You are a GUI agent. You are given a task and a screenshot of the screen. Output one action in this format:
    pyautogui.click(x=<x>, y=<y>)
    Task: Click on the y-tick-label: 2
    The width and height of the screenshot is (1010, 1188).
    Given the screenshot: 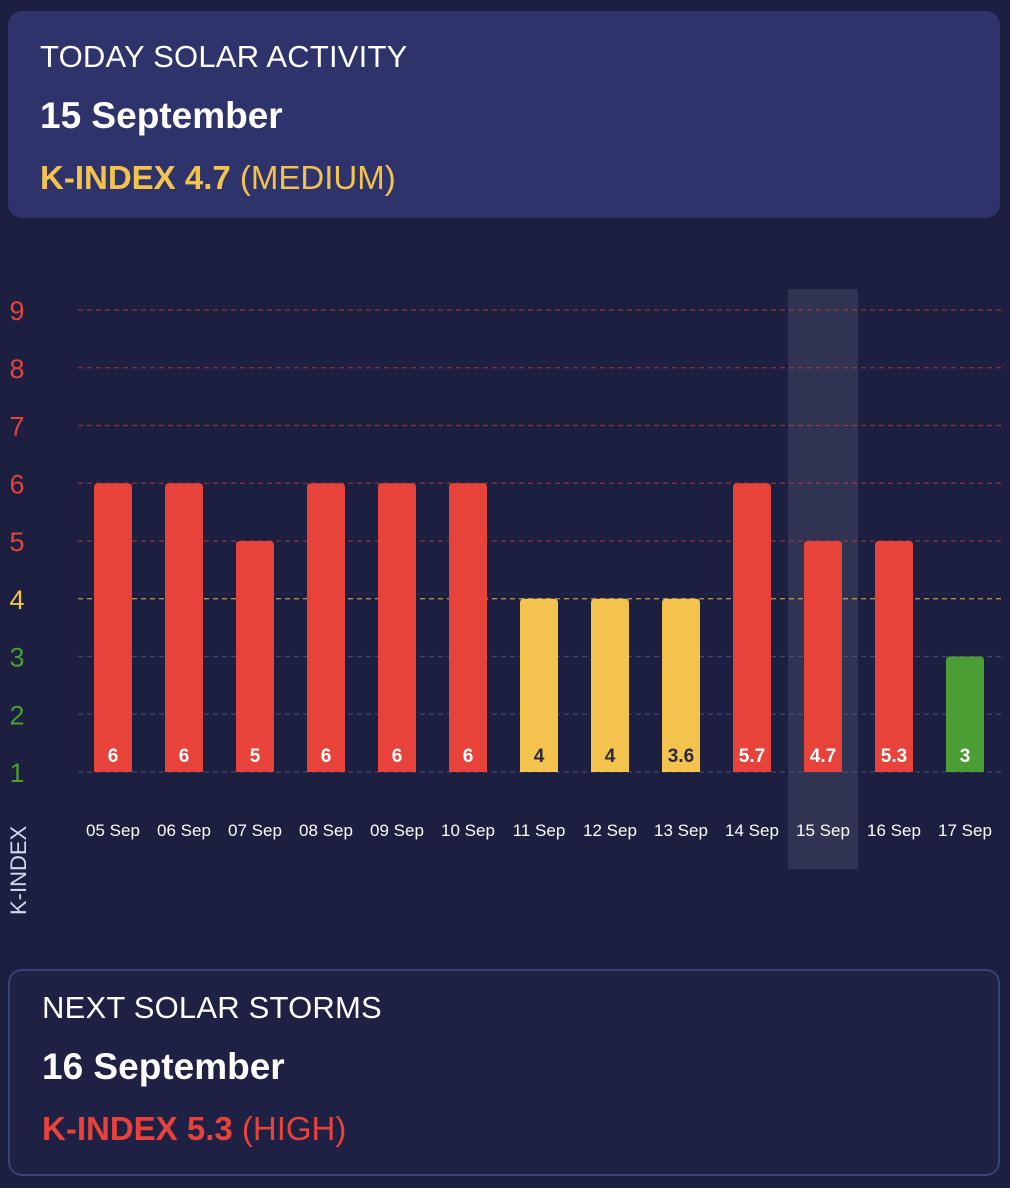 What is the action you would take?
    pyautogui.click(x=16, y=715)
    